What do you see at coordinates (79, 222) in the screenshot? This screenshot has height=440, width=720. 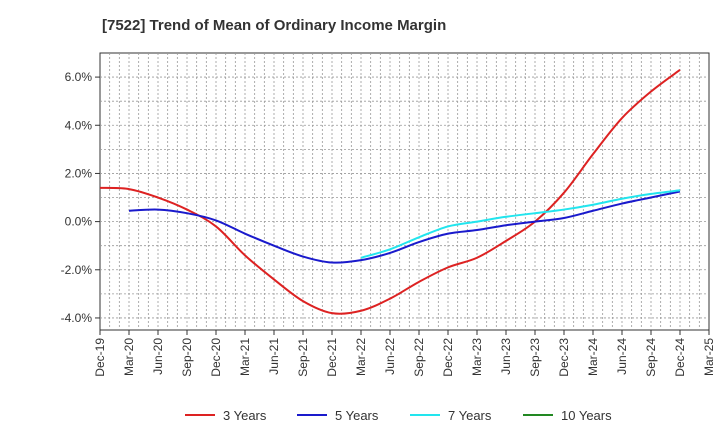 I see `y-tick-label: 0.0%` at bounding box center [79, 222].